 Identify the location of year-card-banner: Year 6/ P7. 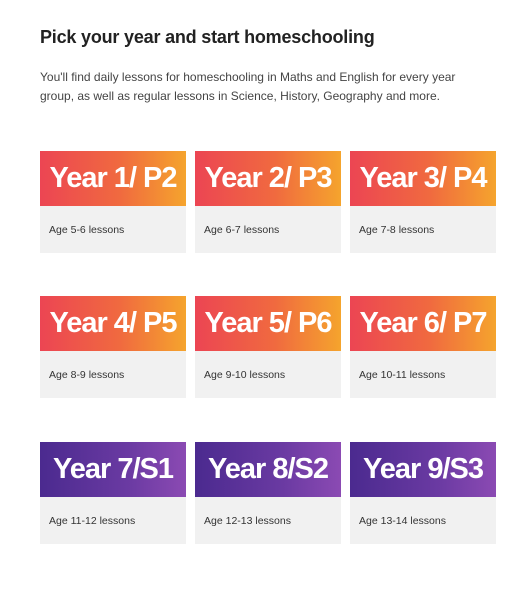
(423, 323).